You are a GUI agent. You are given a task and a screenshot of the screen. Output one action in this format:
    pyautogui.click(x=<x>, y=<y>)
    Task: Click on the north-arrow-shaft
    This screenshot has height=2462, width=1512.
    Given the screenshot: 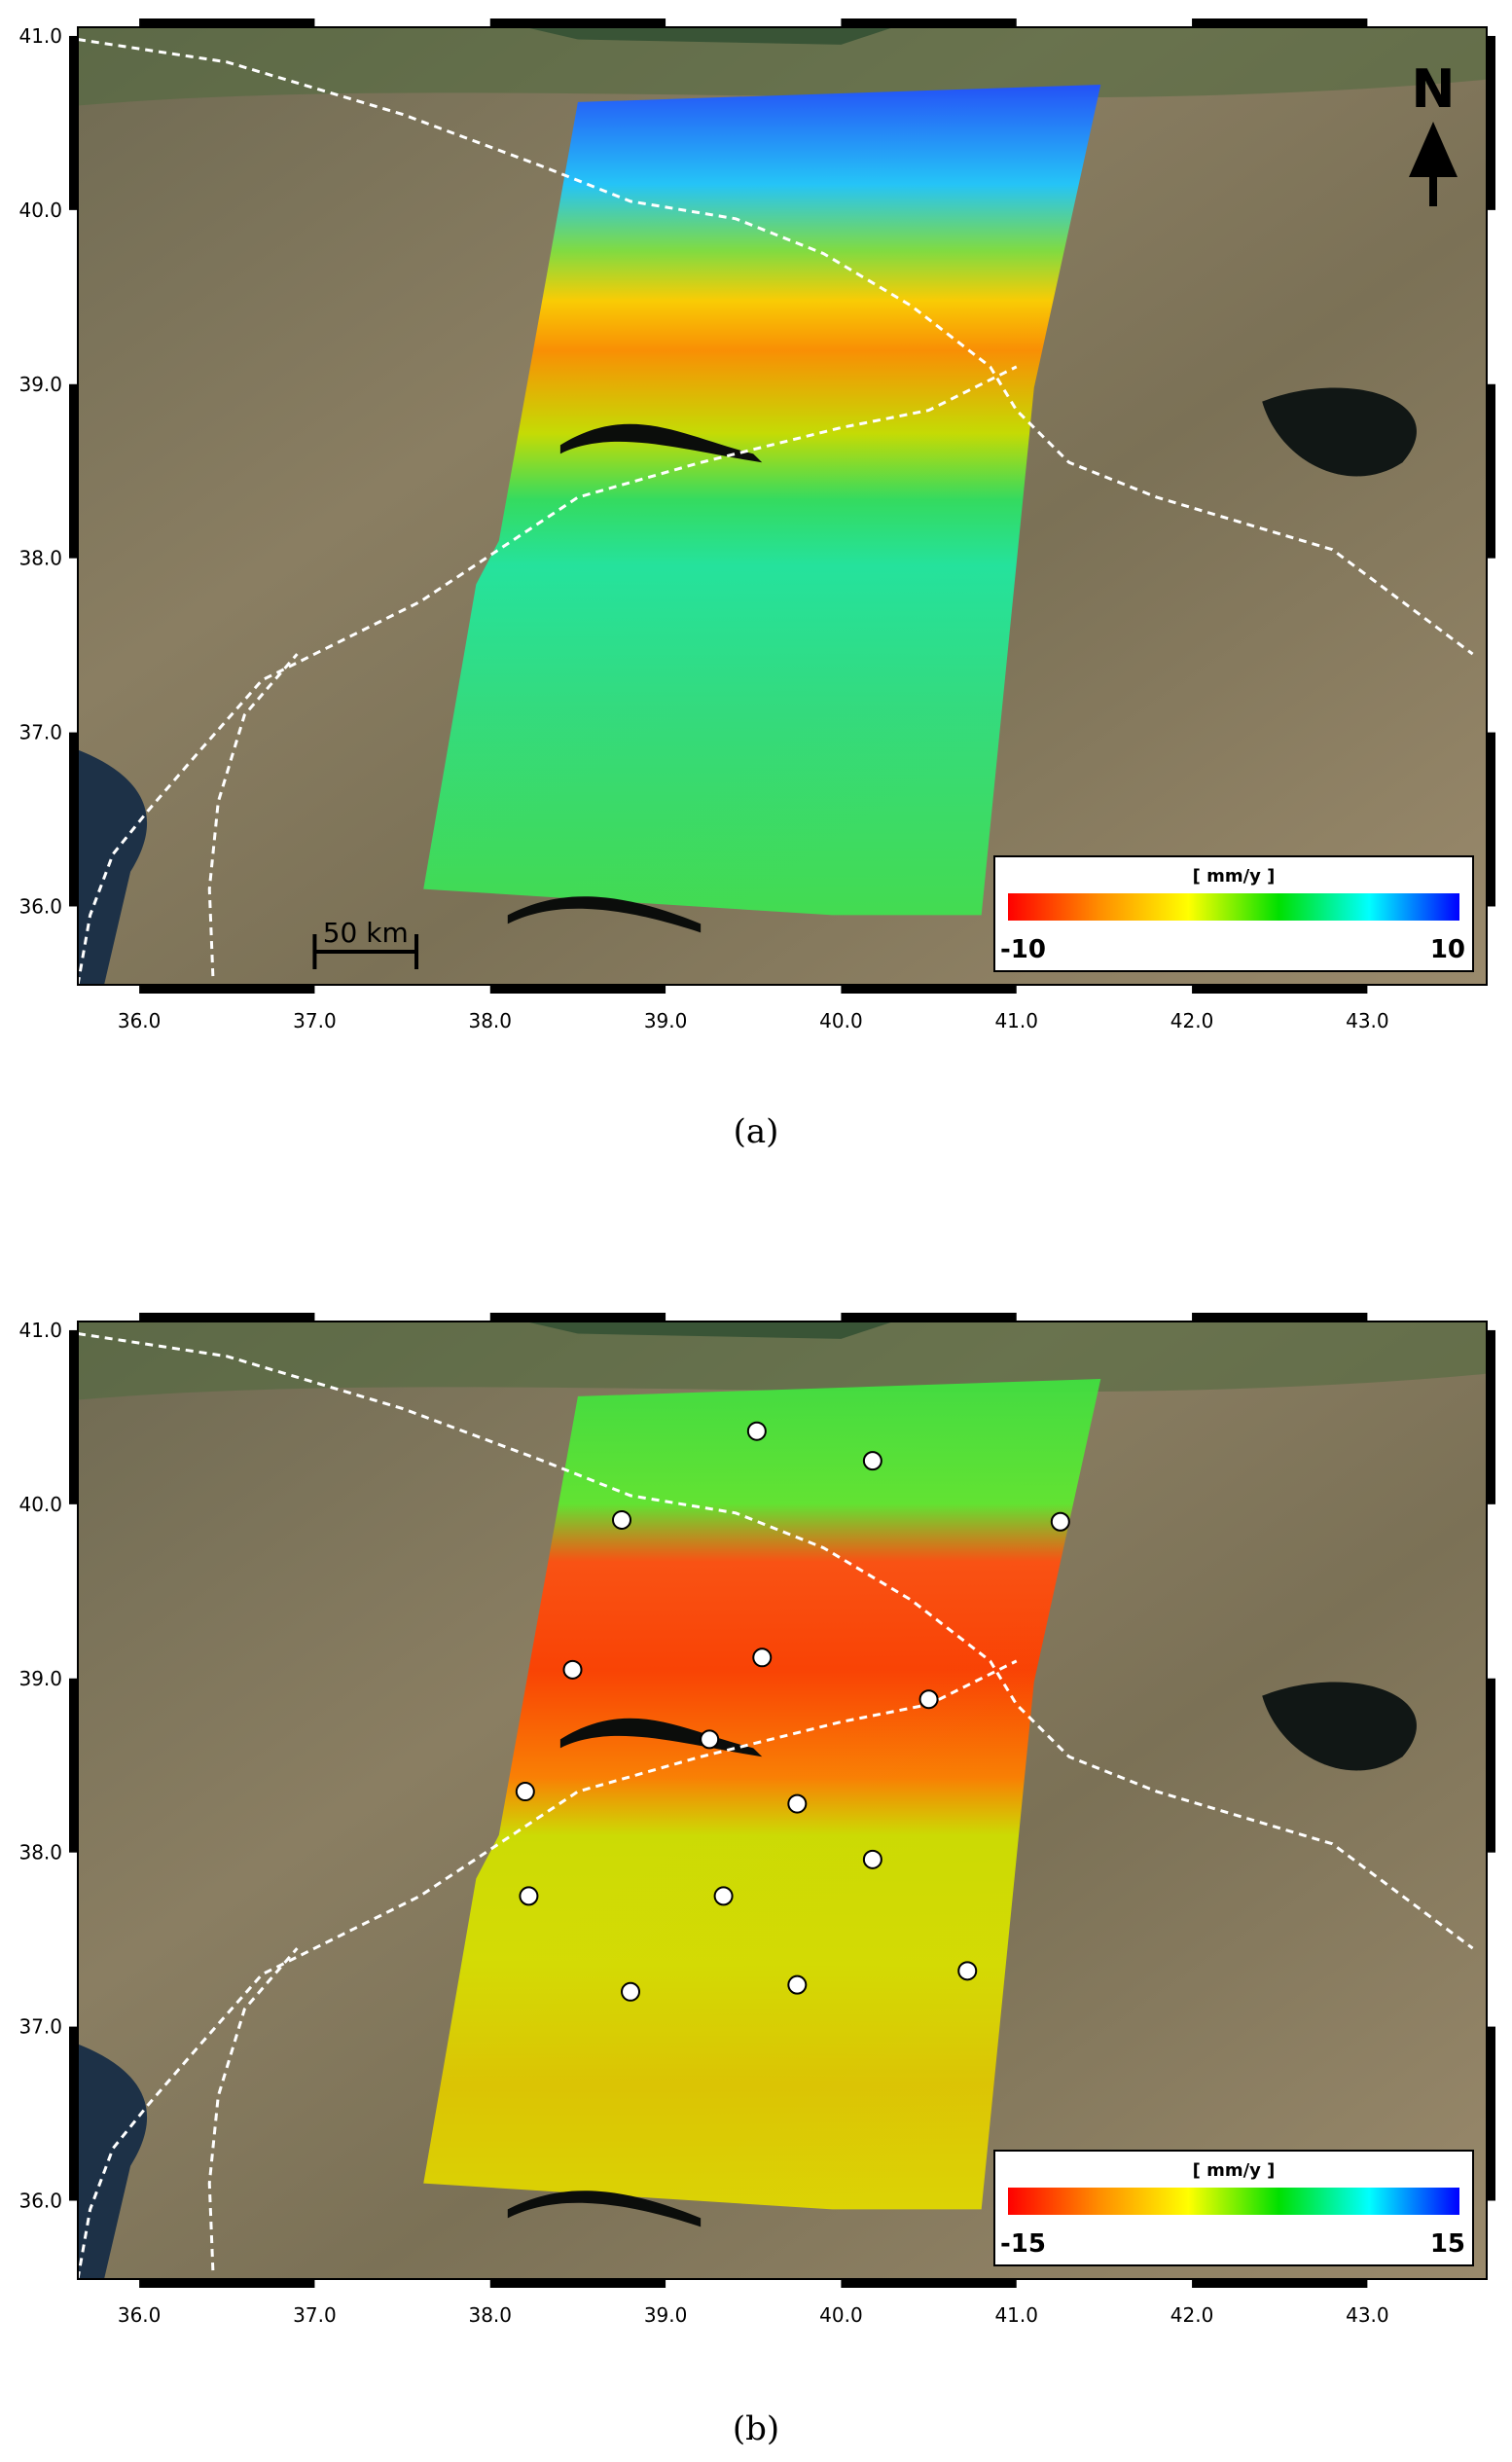 What is the action you would take?
    pyautogui.click(x=1433, y=190)
    